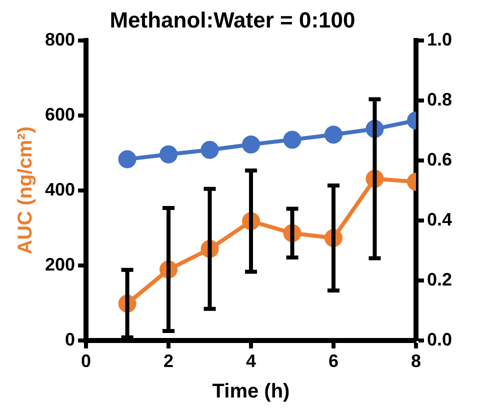  I want to click on y2-tick-label: 1.0, so click(439, 39).